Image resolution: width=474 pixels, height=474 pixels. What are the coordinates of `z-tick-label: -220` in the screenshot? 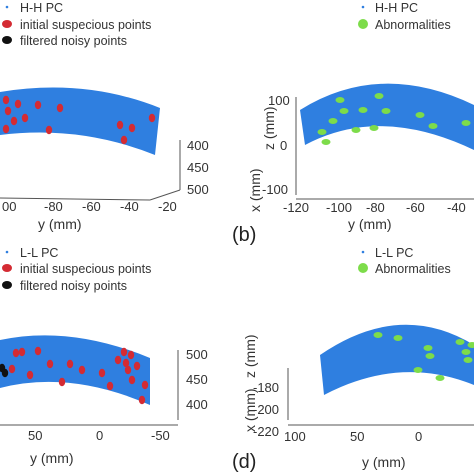 It's located at (266, 431).